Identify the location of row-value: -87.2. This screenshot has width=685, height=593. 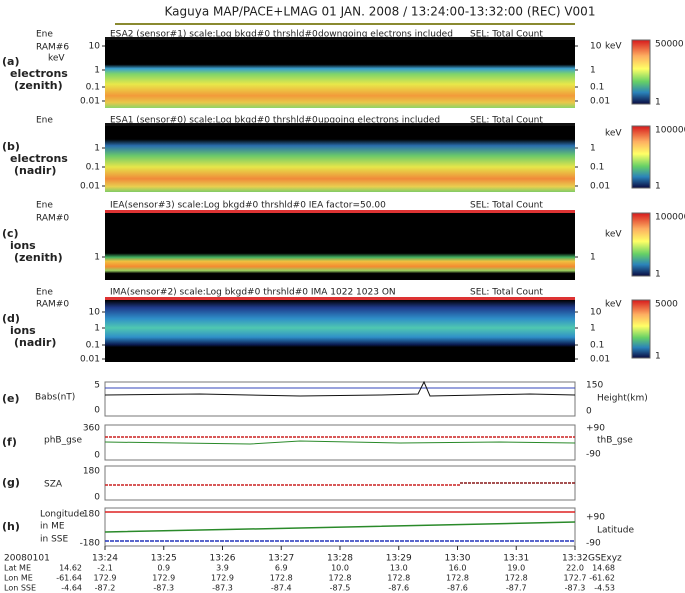
(105, 588).